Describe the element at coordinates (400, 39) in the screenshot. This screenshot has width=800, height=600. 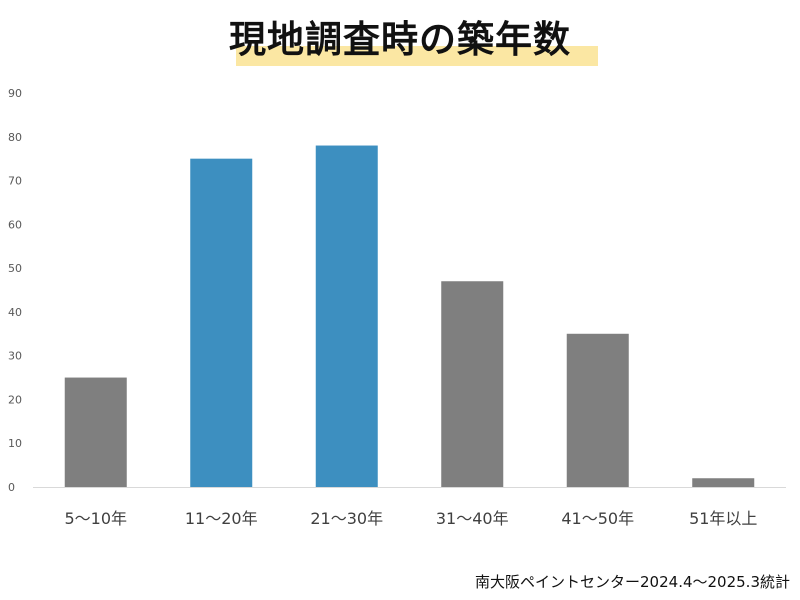
I see `chart-title: 現地調査時の築年数` at that location.